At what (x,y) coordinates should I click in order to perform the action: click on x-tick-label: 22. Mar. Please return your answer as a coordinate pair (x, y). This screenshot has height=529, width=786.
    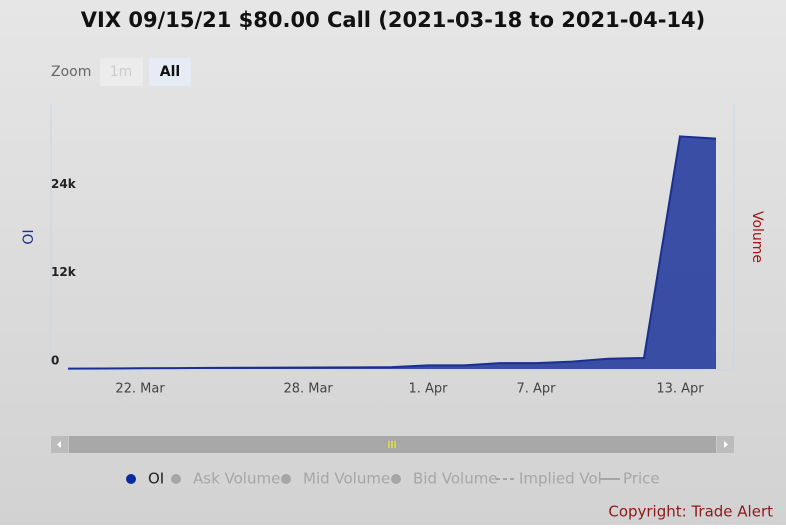
    Looking at the image, I should click on (140, 389).